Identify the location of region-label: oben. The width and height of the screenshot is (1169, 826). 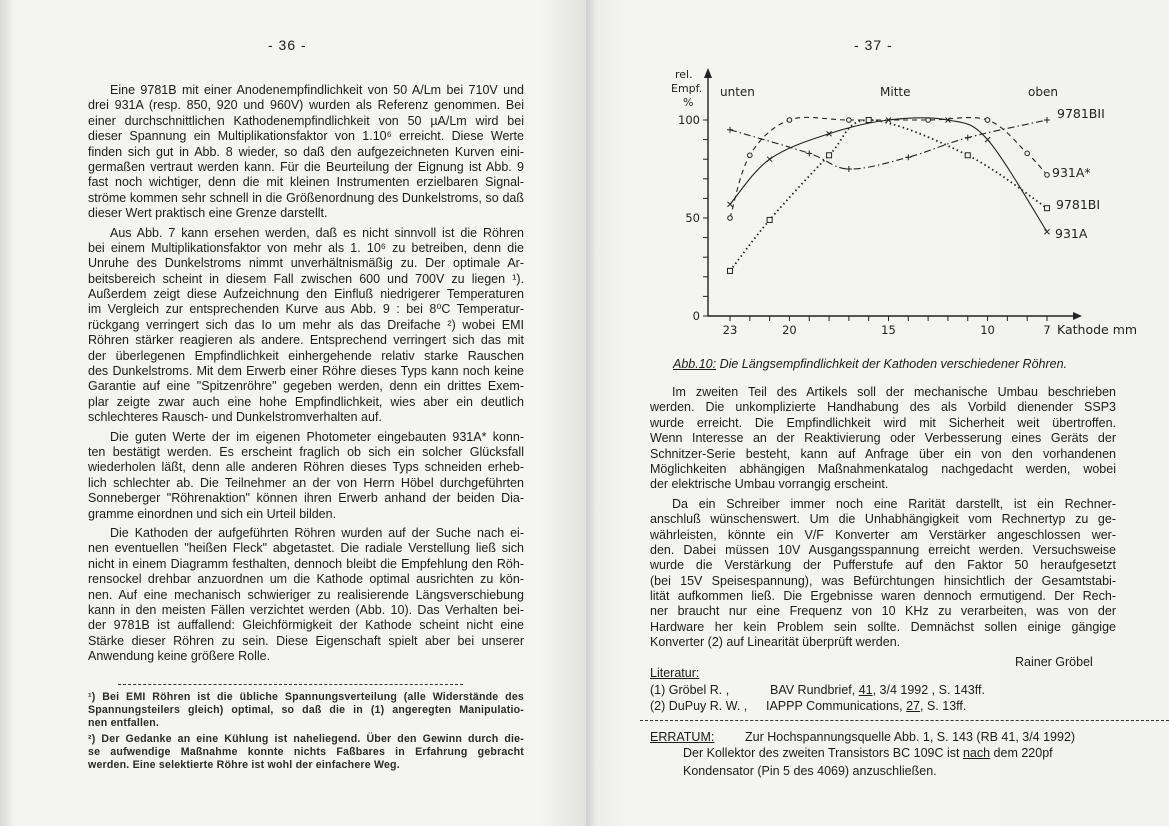
(1043, 92).